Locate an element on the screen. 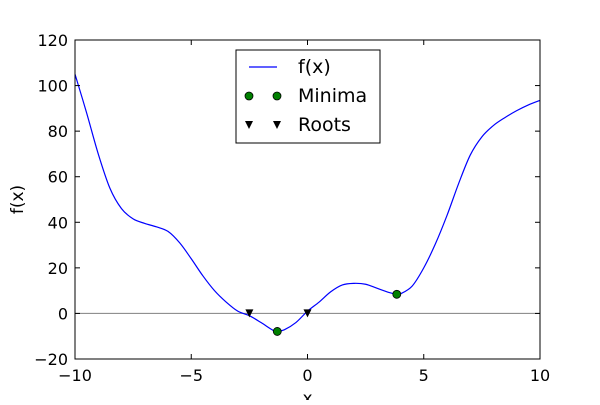 The width and height of the screenshot is (600, 405). legend-label-minima: Minima is located at coordinates (332, 96).